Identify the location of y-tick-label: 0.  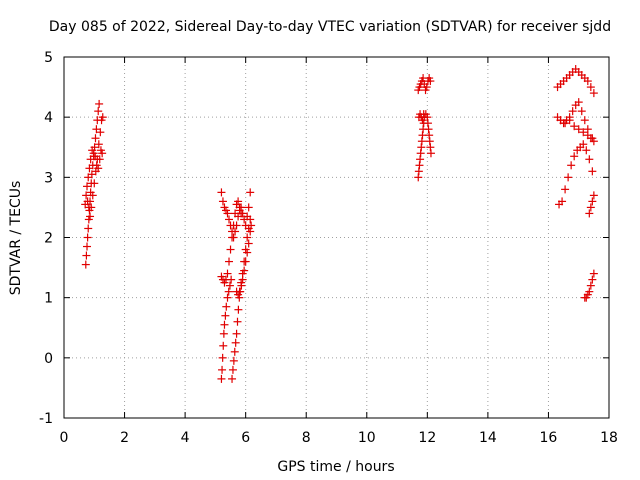
(48, 359).